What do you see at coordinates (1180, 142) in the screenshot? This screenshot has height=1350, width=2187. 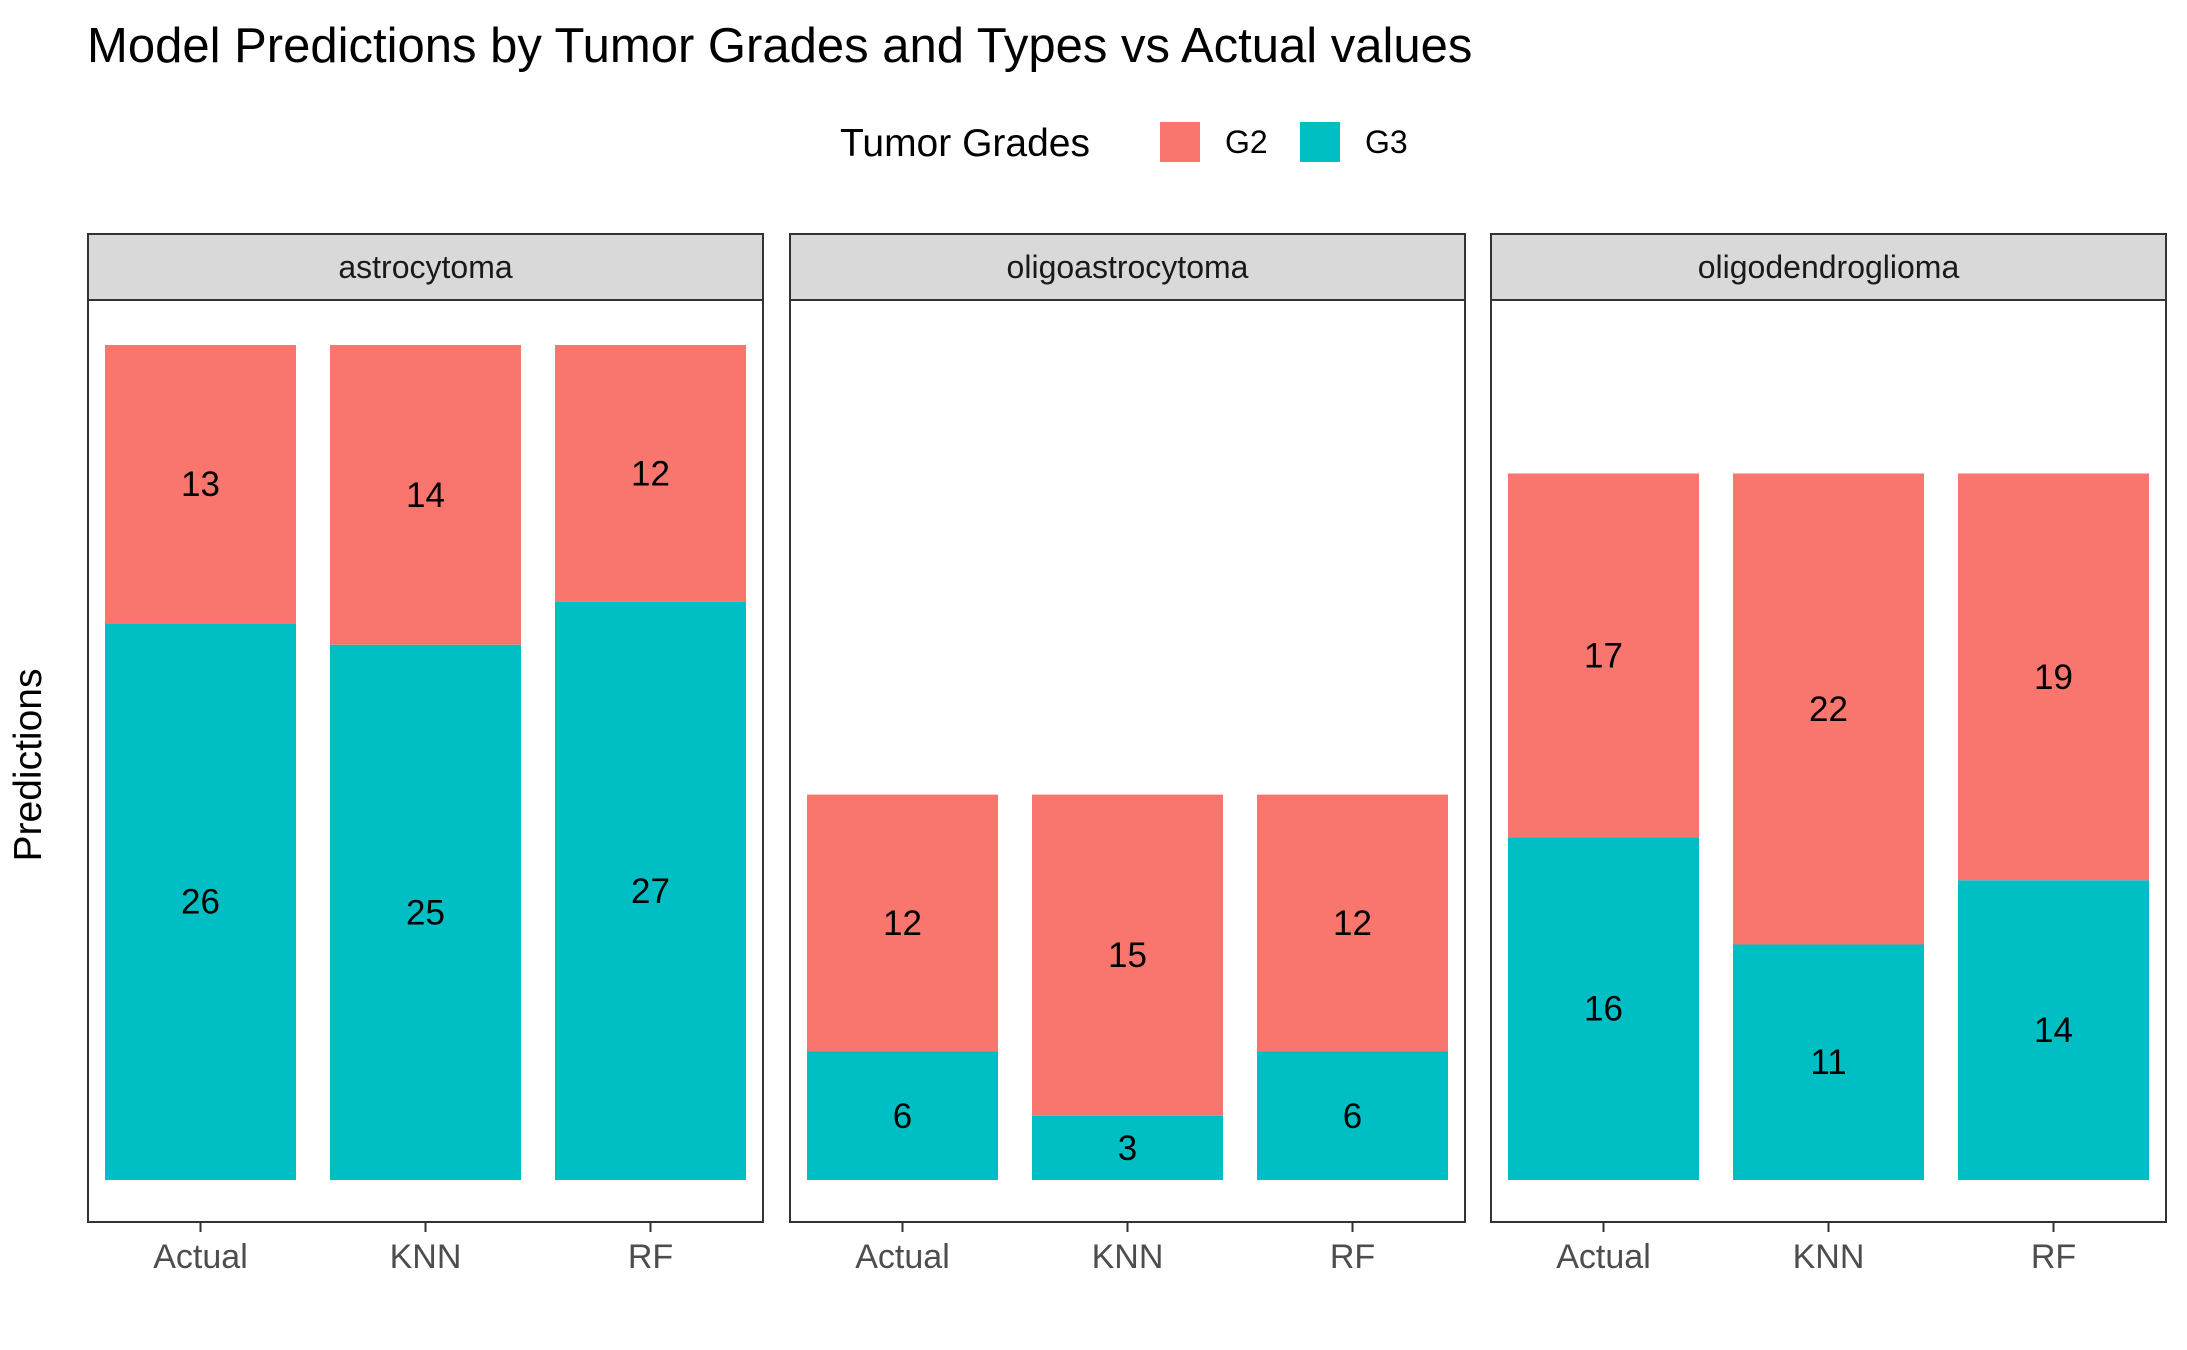 I see `legend-swatch-g2` at bounding box center [1180, 142].